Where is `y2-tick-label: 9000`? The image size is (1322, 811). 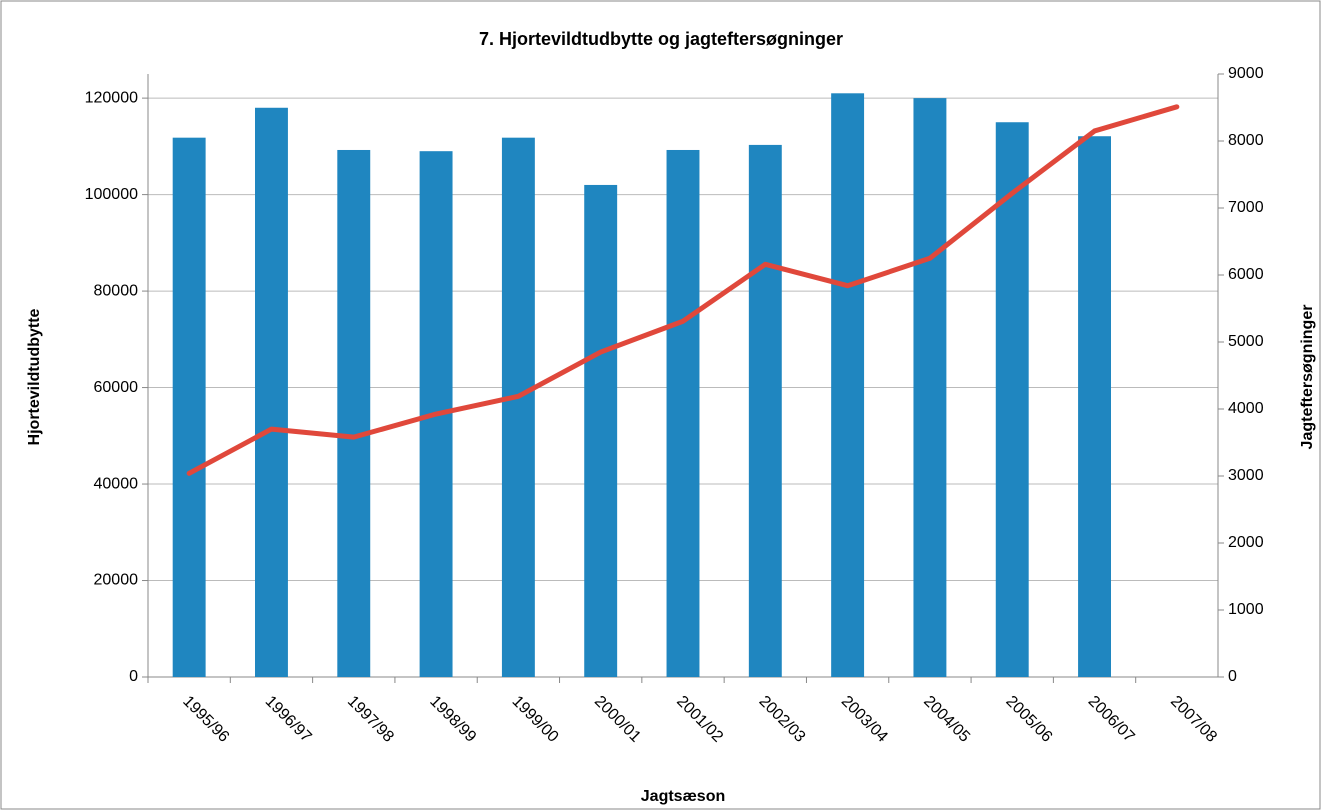 y2-tick-label: 9000 is located at coordinates (1246, 73).